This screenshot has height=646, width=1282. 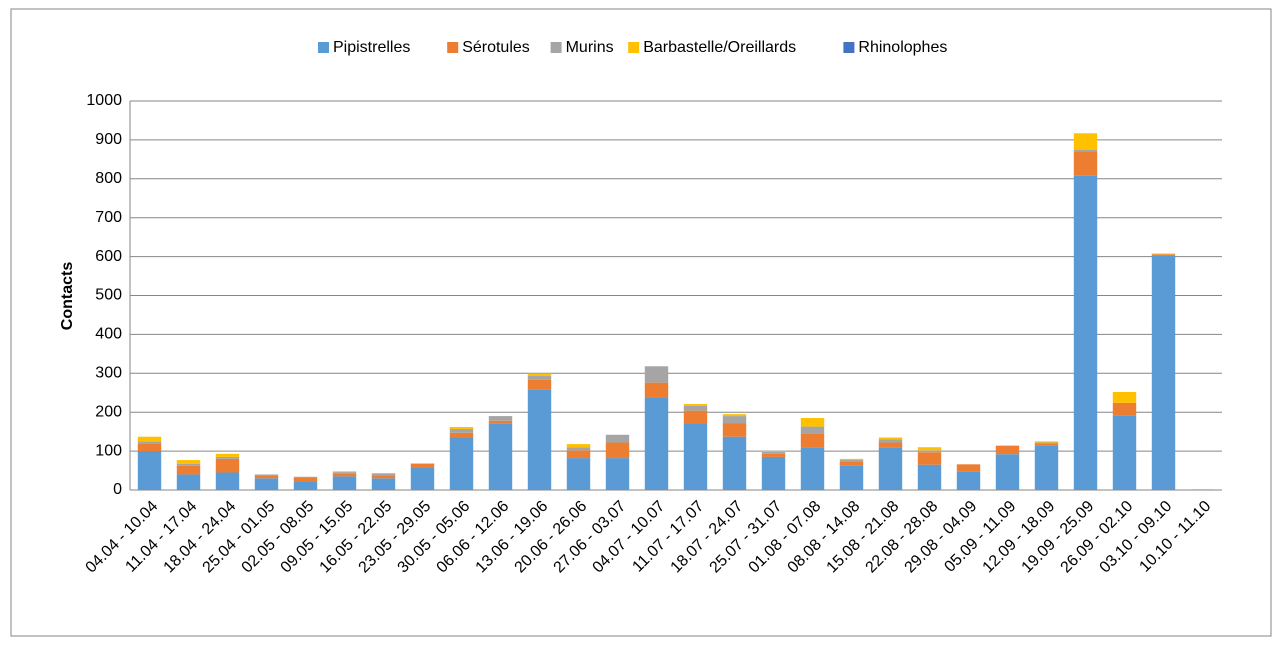 I want to click on y-tick-label: 1000, so click(x=104, y=100).